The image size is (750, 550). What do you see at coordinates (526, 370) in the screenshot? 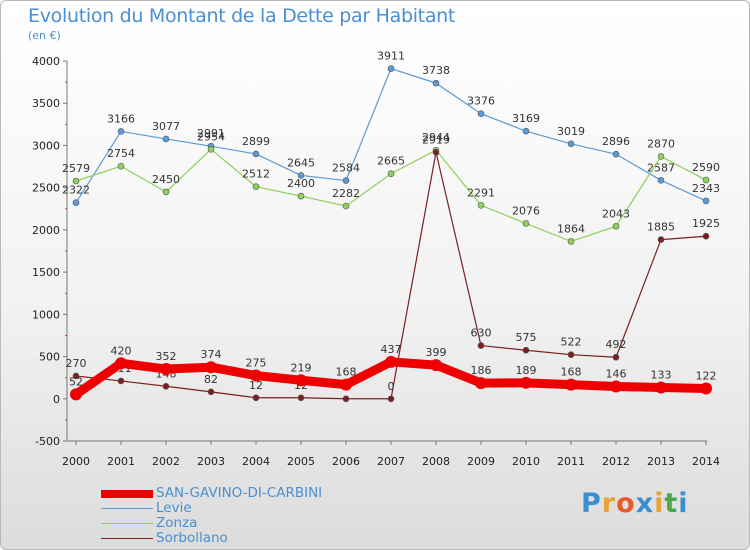
I see `data-label: 189` at bounding box center [526, 370].